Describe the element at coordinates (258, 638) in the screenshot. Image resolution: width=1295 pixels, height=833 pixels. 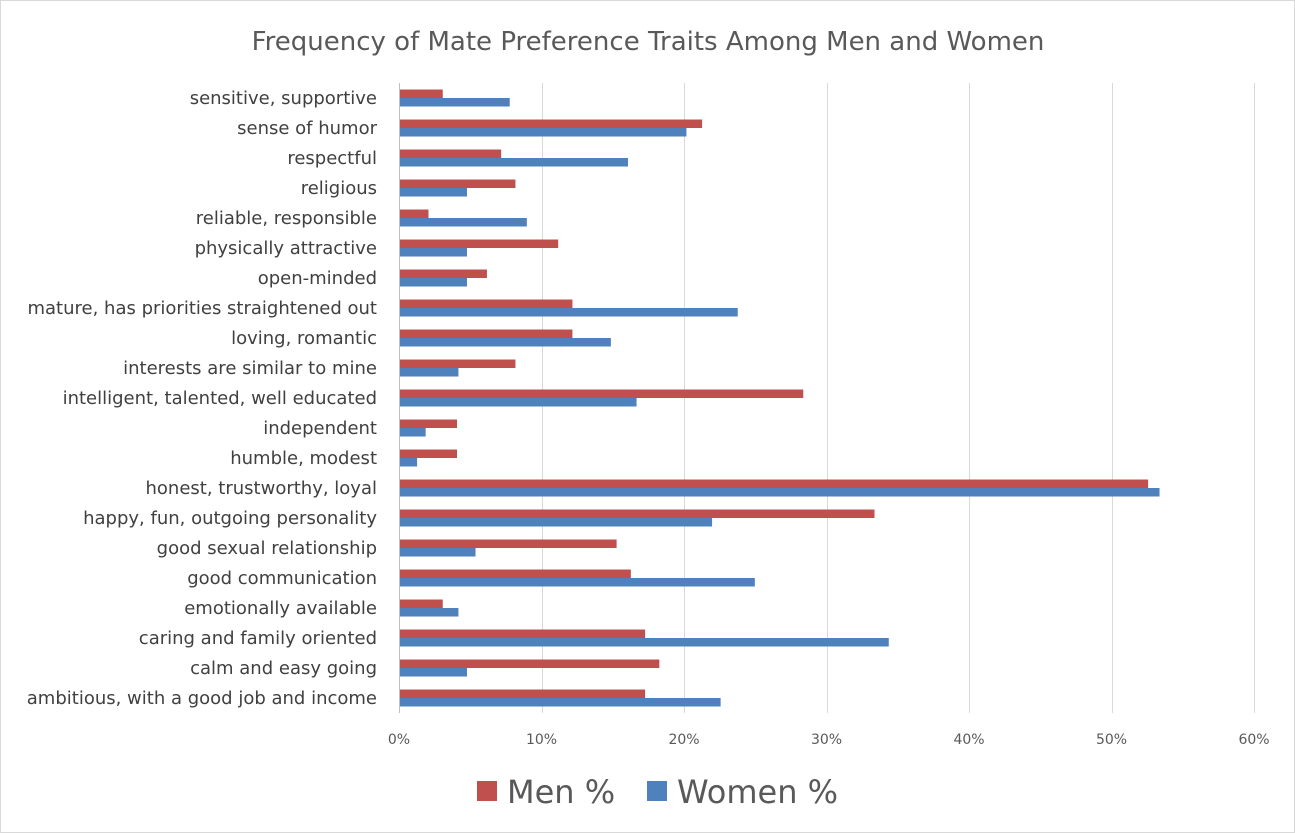
I see `category-label: caring and family oriented` at that location.